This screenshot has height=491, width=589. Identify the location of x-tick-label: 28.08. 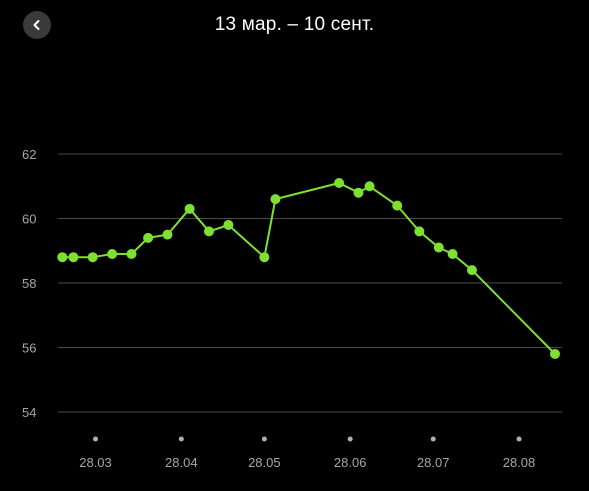
(519, 462).